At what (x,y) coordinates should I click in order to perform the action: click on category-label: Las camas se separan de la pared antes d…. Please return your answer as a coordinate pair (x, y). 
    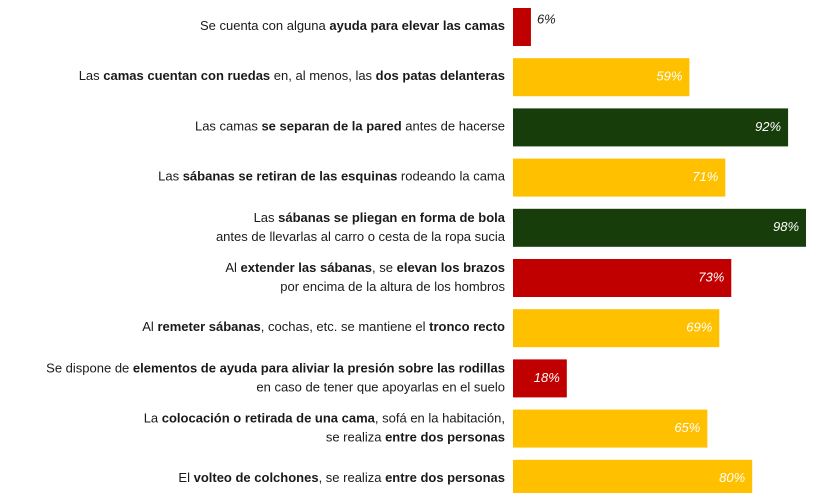
    Looking at the image, I should click on (350, 126).